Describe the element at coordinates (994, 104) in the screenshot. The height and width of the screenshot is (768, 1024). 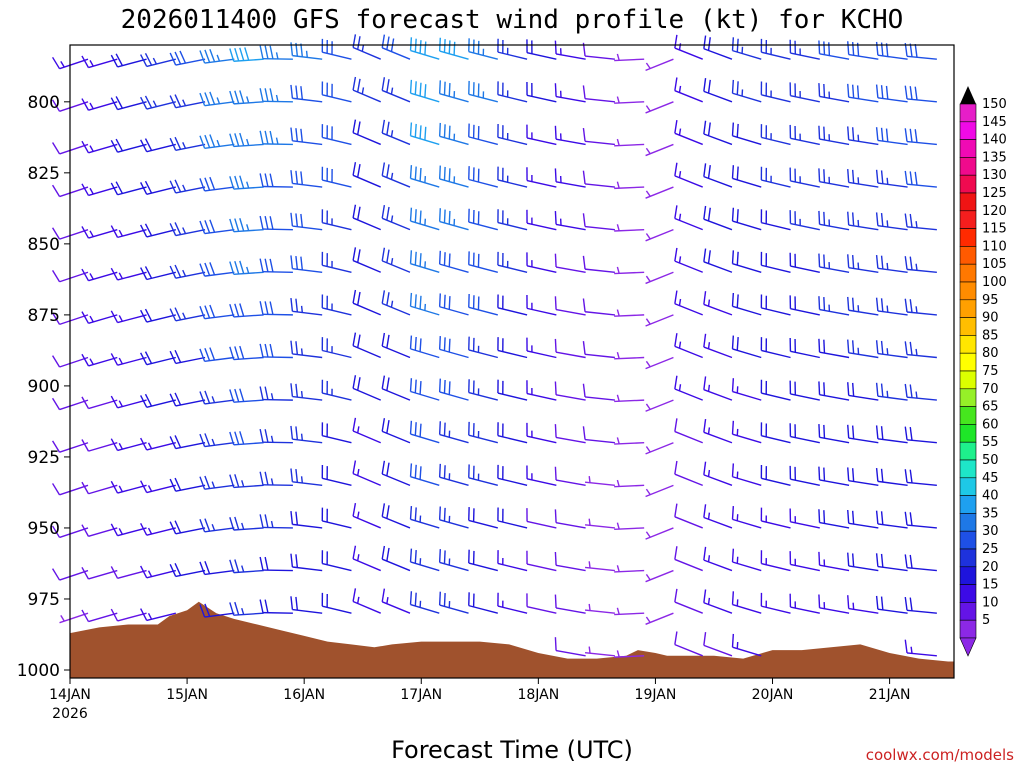
I see `colorbar-label: 150` at that location.